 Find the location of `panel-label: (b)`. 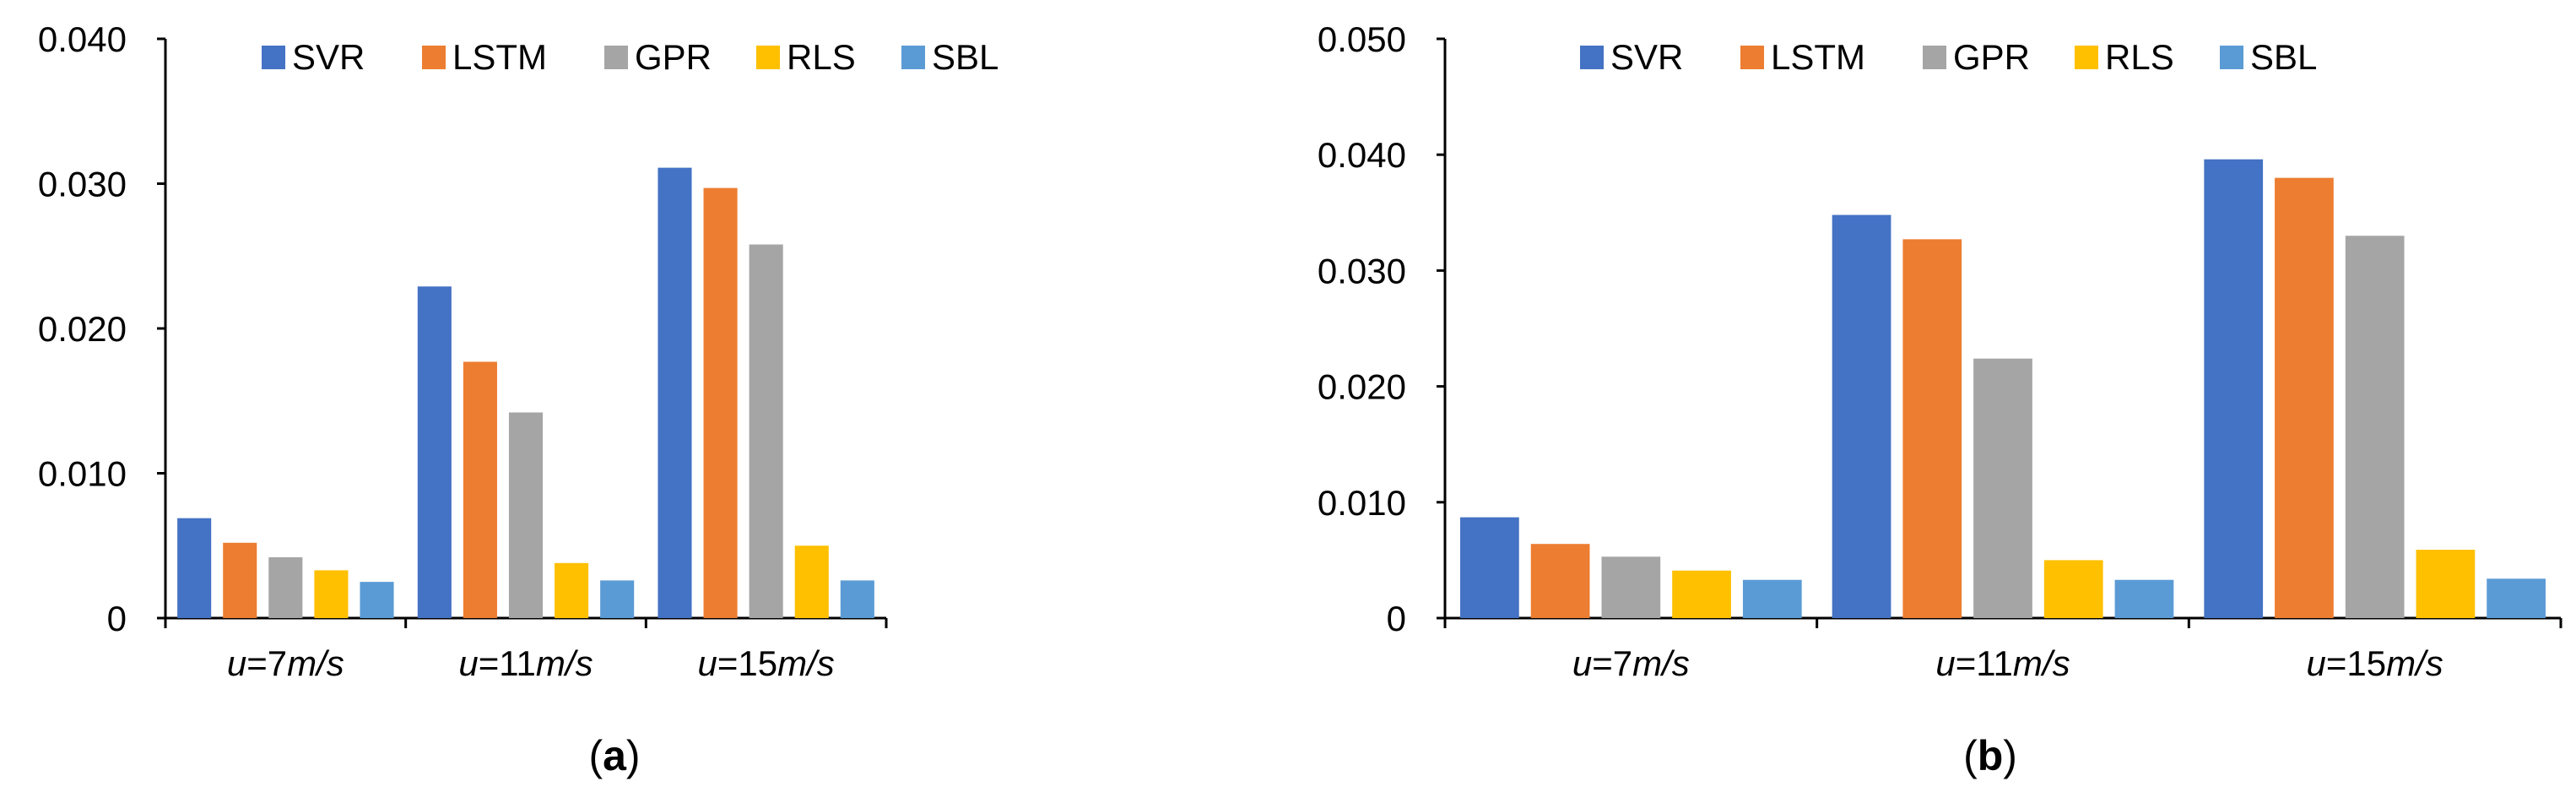

panel-label: (b) is located at coordinates (1990, 755).